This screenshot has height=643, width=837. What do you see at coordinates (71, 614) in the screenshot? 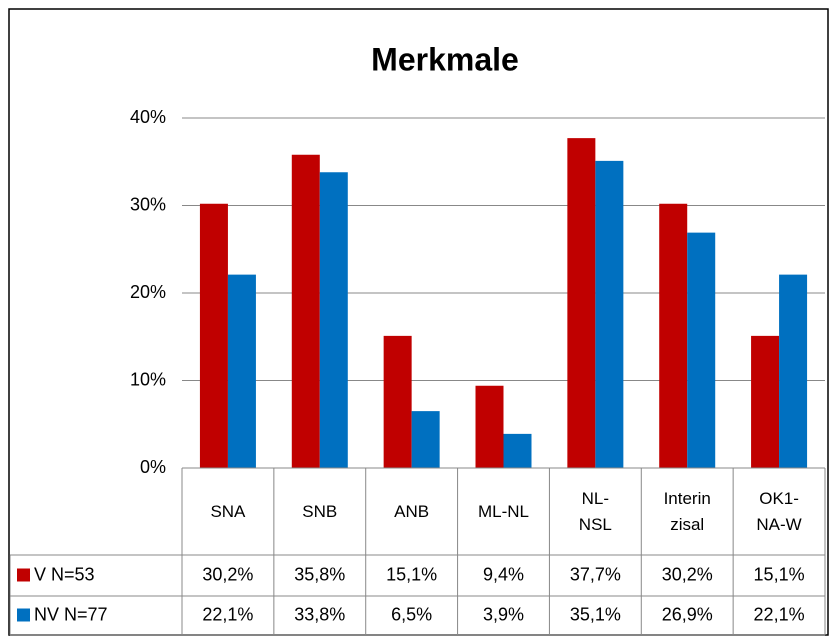
I see `legend-label: NV N=77` at bounding box center [71, 614].